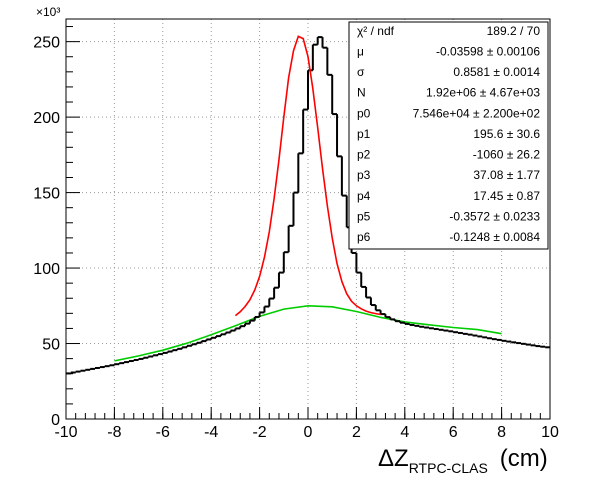  What do you see at coordinates (259, 432) in the screenshot?
I see `x-tick-label: -2` at bounding box center [259, 432].